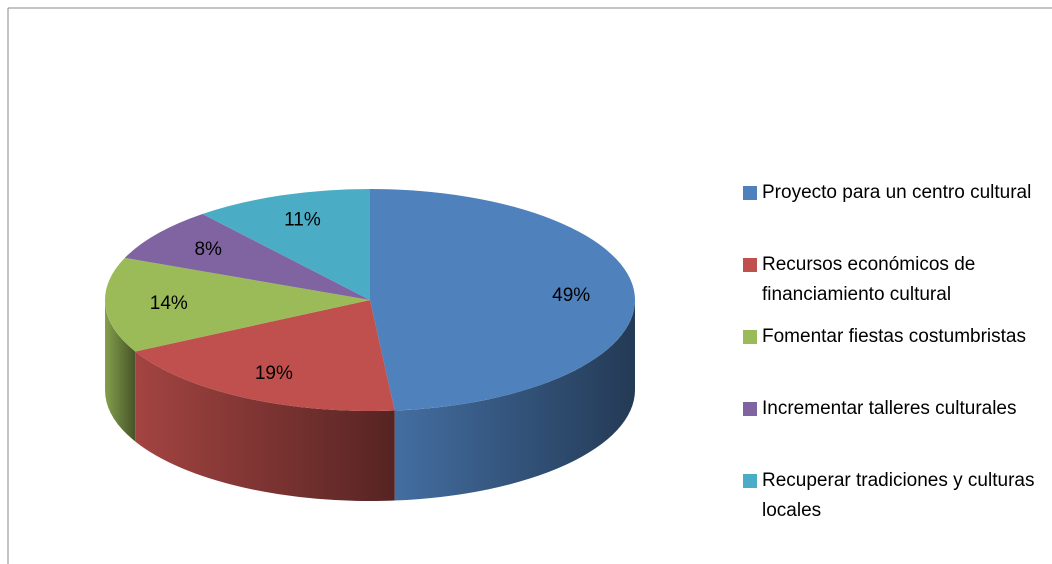  Describe the element at coordinates (208, 249) in the screenshot. I see `data-label: 8%` at that location.